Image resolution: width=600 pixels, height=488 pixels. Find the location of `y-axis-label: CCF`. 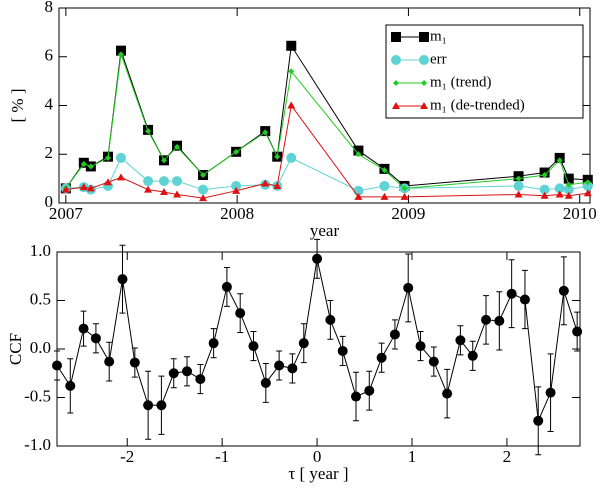

y-axis-label: CCF is located at coordinates (15, 349).